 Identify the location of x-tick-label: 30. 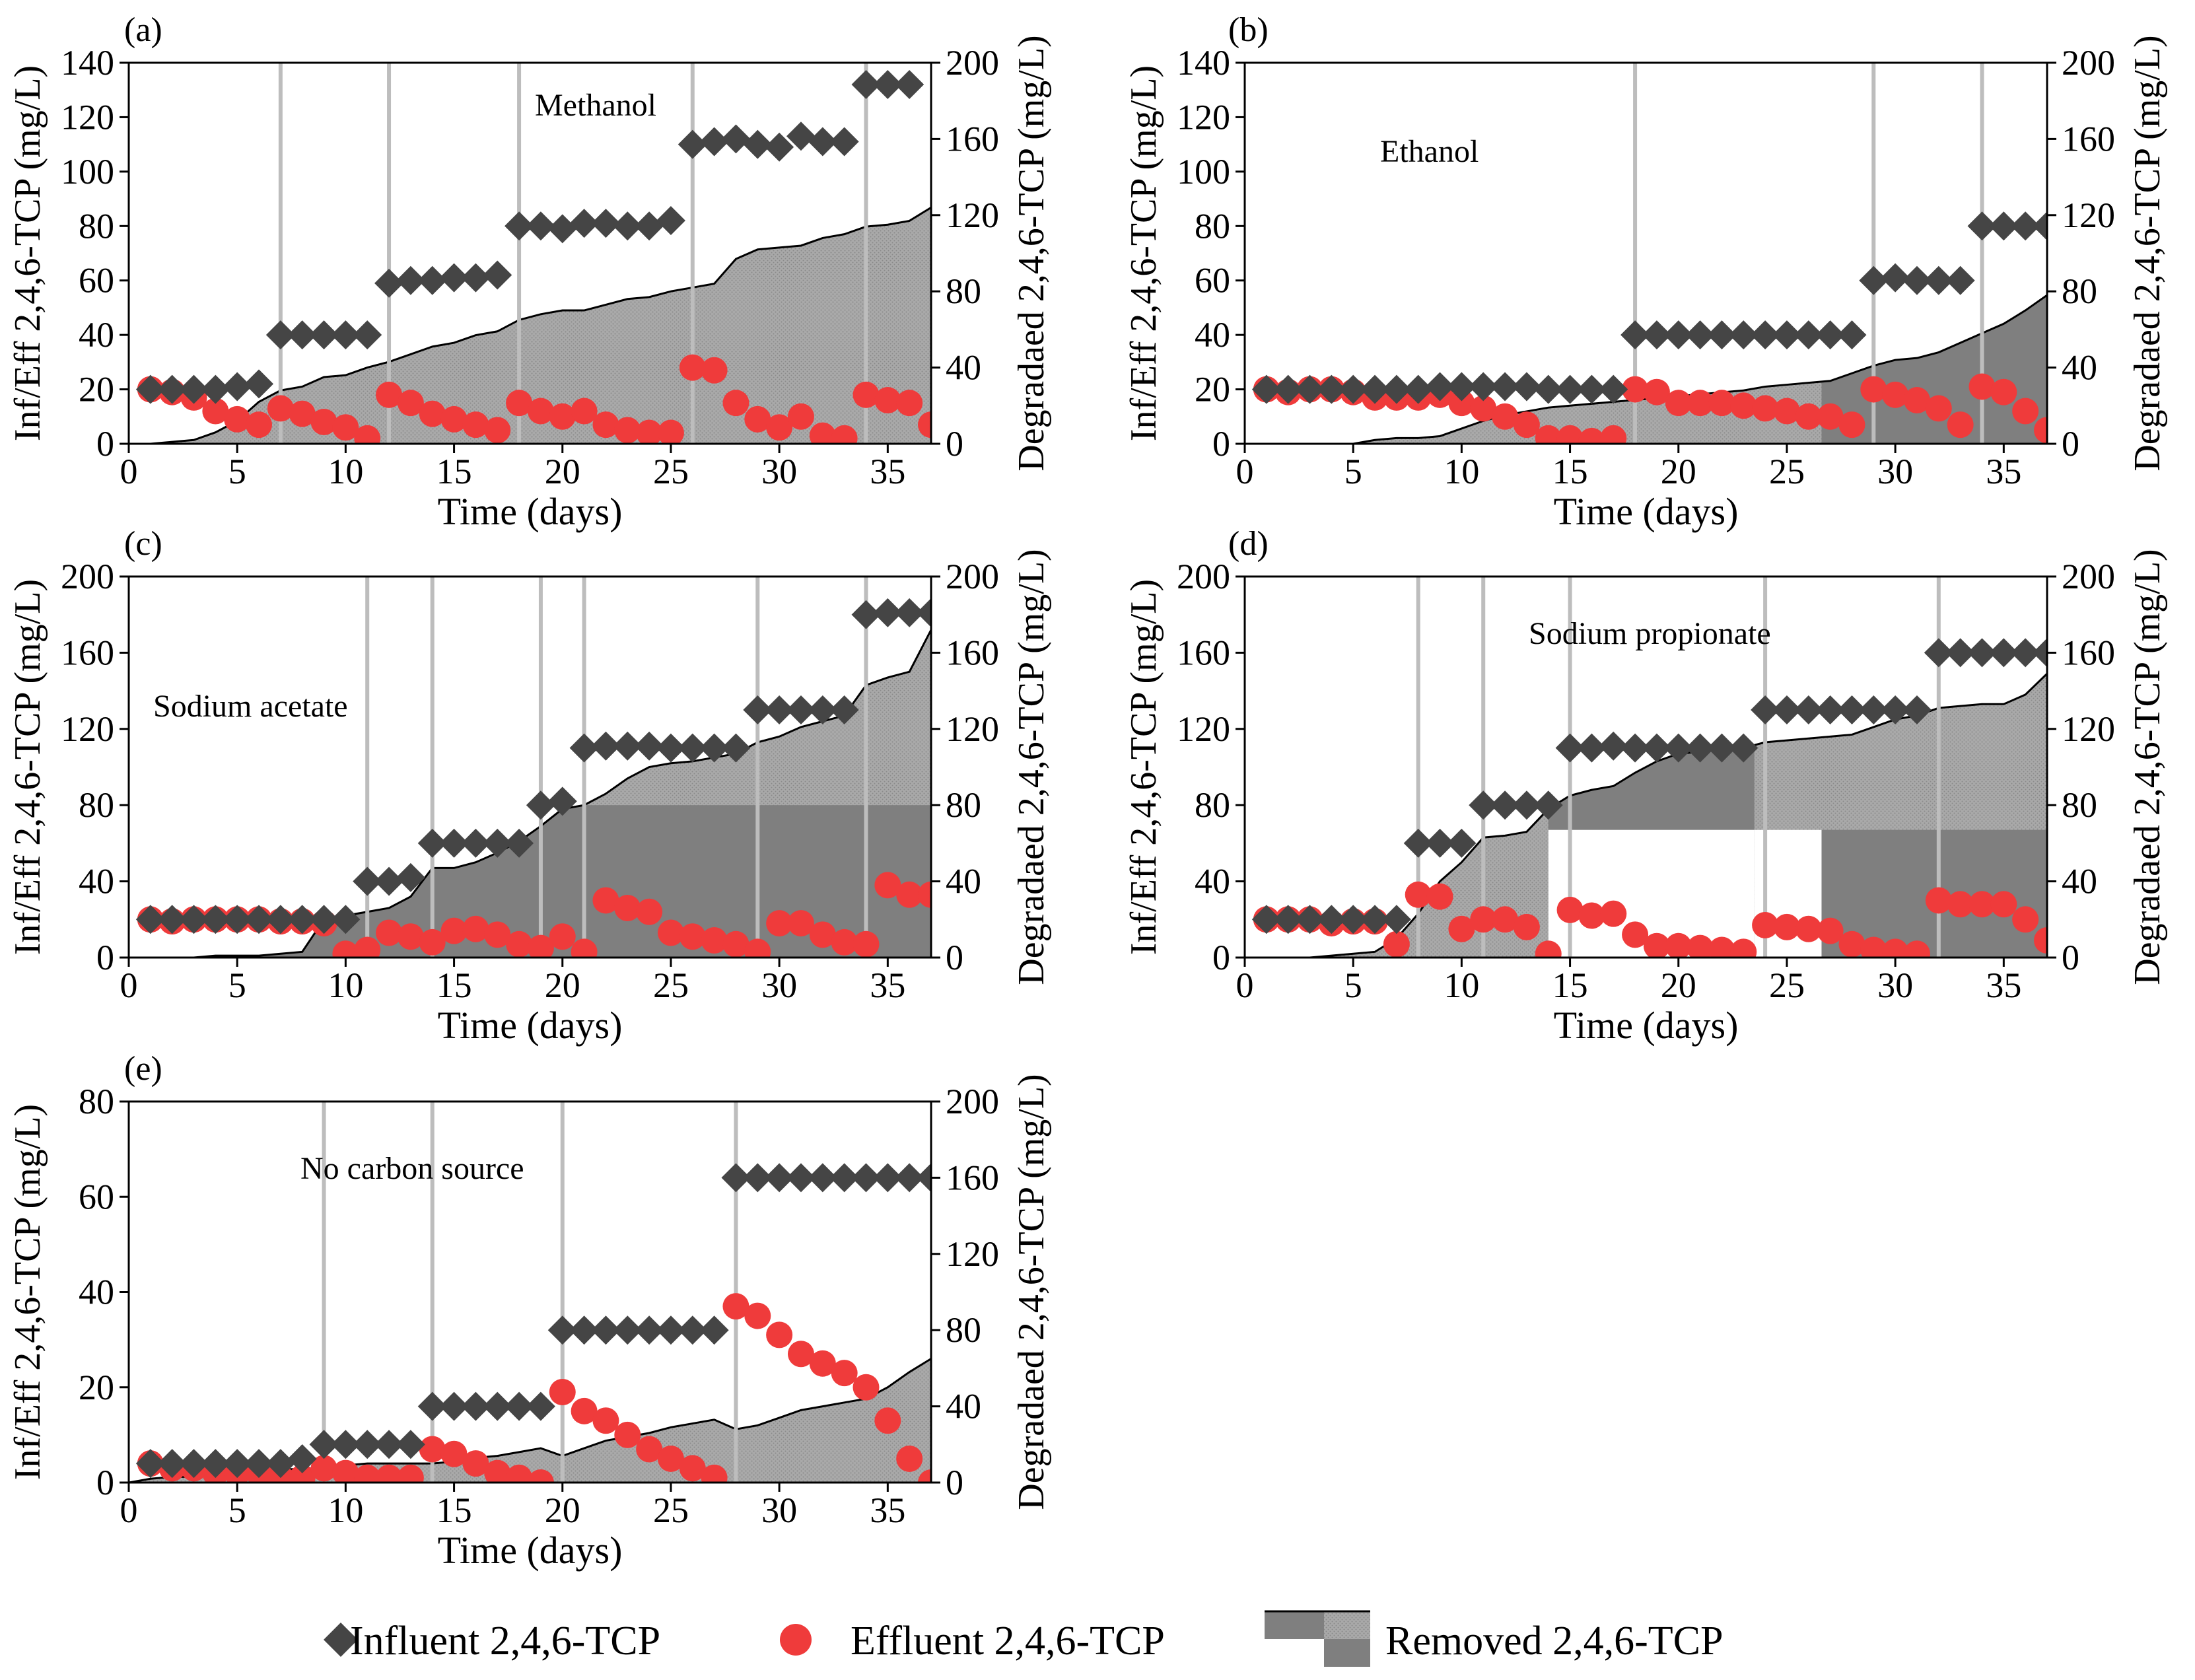
(779, 985).